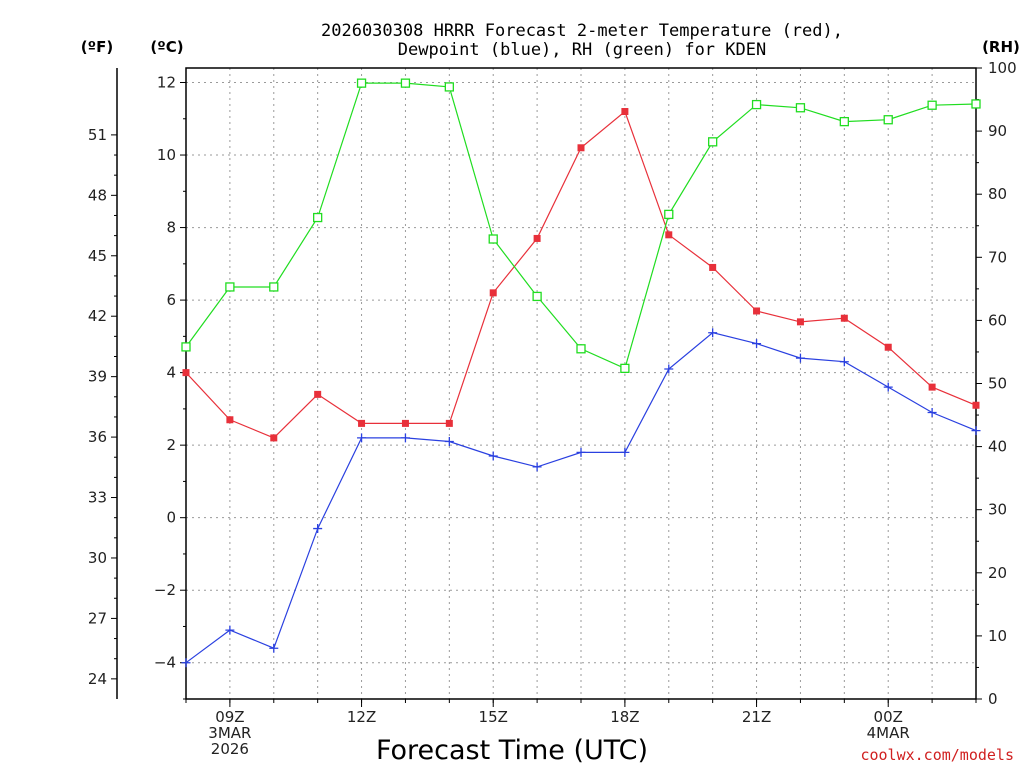 This screenshot has height=768, width=1024. What do you see at coordinates (997, 320) in the screenshot?
I see `rh-tick-label: 60` at bounding box center [997, 320].